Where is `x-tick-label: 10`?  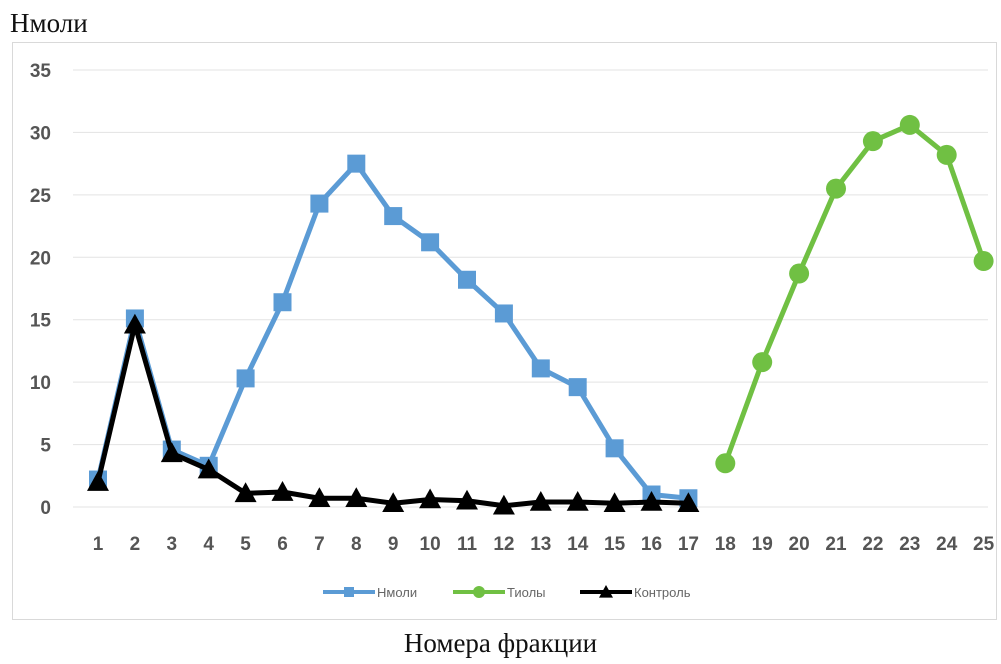
x-tick-label: 10 is located at coordinates (430, 544).